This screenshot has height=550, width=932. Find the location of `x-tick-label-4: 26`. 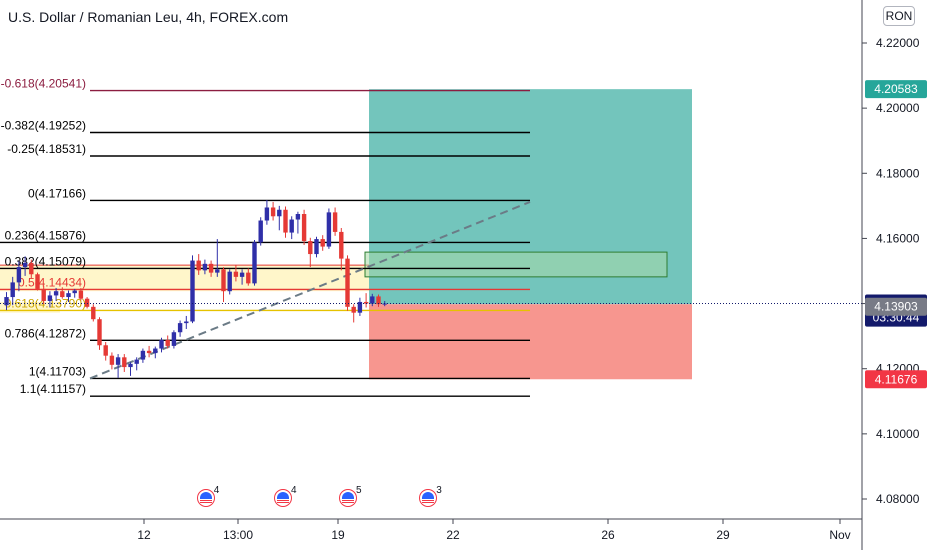

x-tick-label-4: 26 is located at coordinates (608, 535).